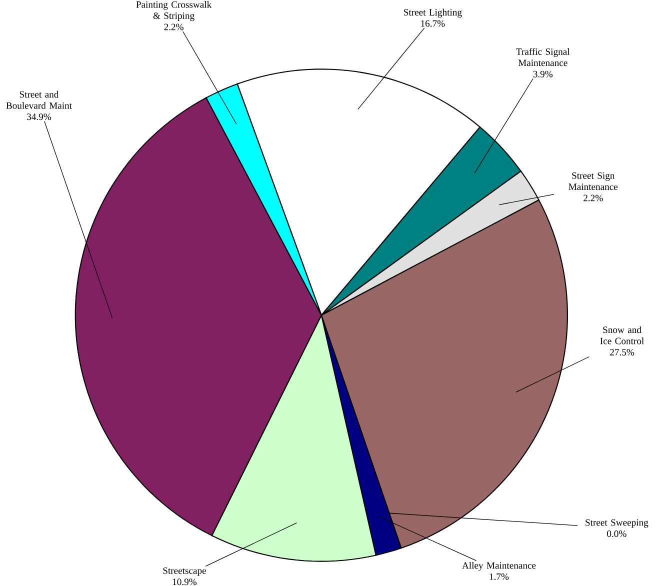 The image size is (661, 586). What do you see at coordinates (616, 533) in the screenshot?
I see `text: 0.0%` at bounding box center [616, 533].